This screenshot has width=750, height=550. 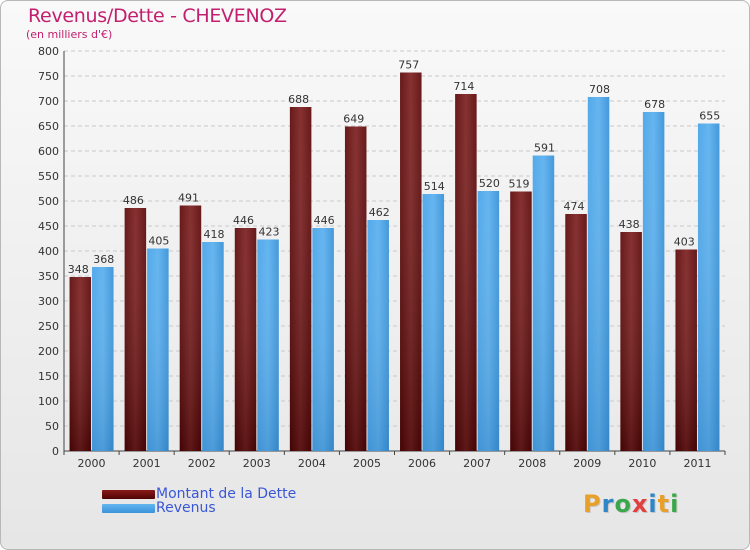 I want to click on x-tick-label: 2004, so click(x=312, y=463).